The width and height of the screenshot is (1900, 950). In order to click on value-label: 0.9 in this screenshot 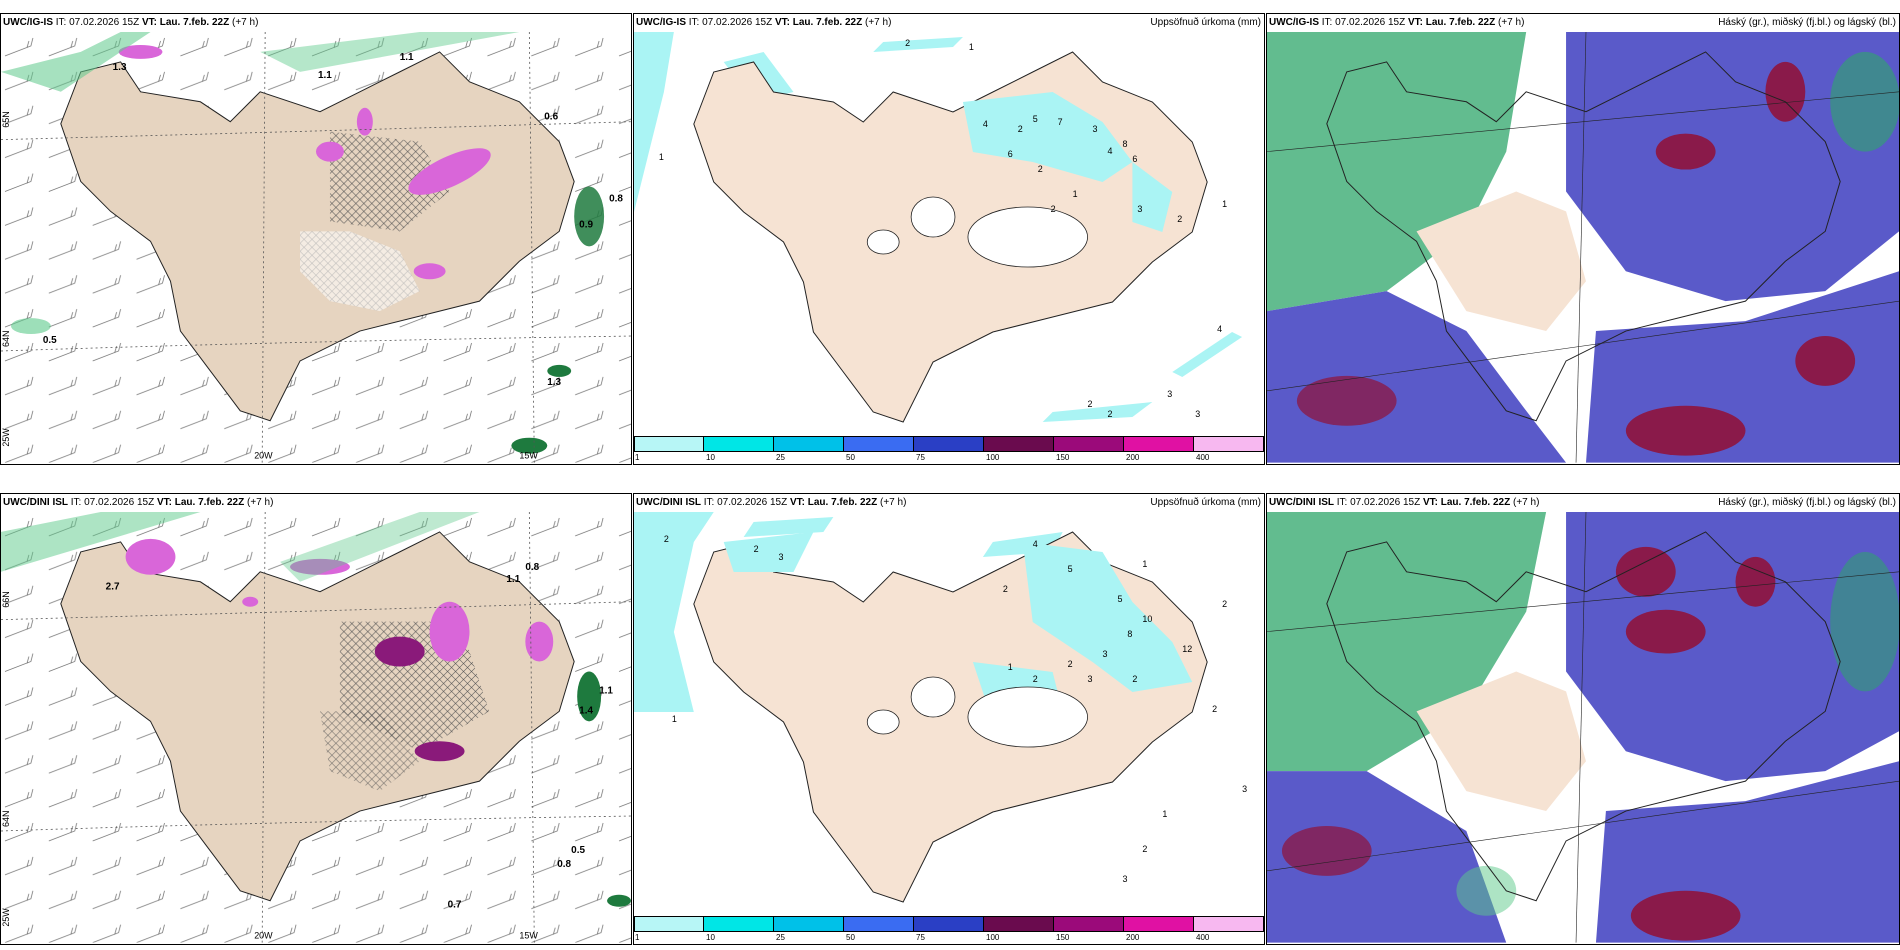, I will do `click(586, 224)`.